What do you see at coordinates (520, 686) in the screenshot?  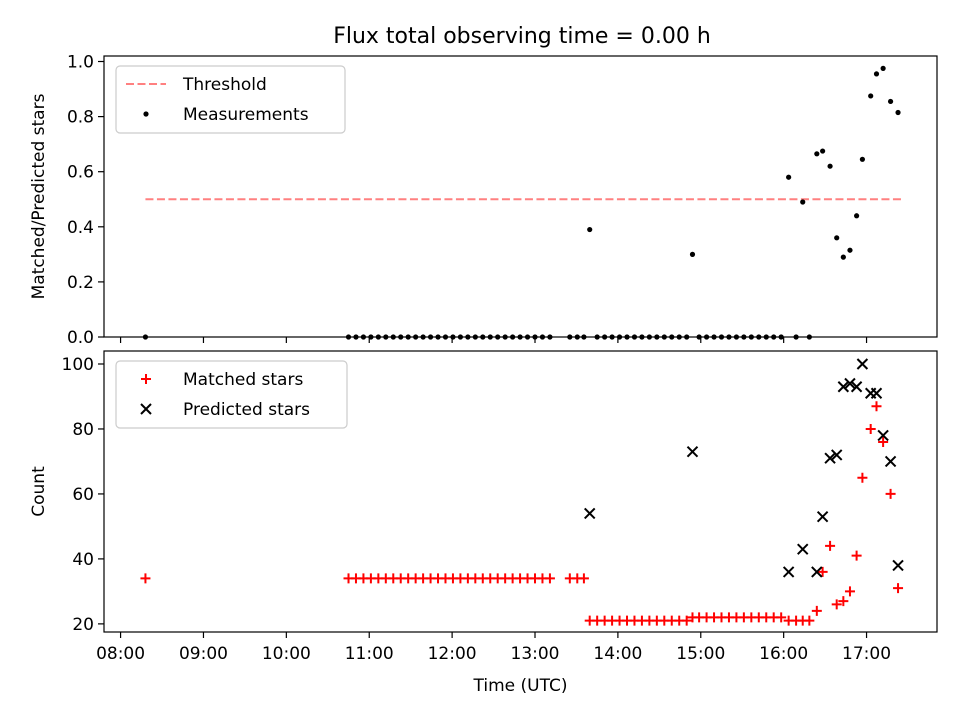 I see `x-axis-label: Time (UTC)` at bounding box center [520, 686].